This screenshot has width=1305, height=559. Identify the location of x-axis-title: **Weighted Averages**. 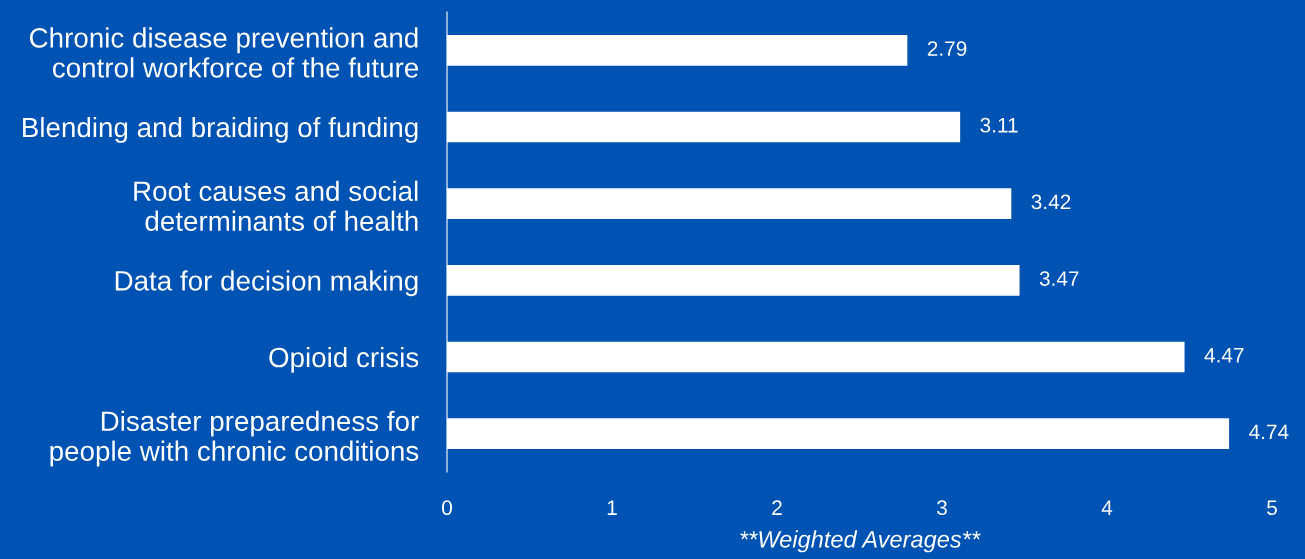
(860, 541).